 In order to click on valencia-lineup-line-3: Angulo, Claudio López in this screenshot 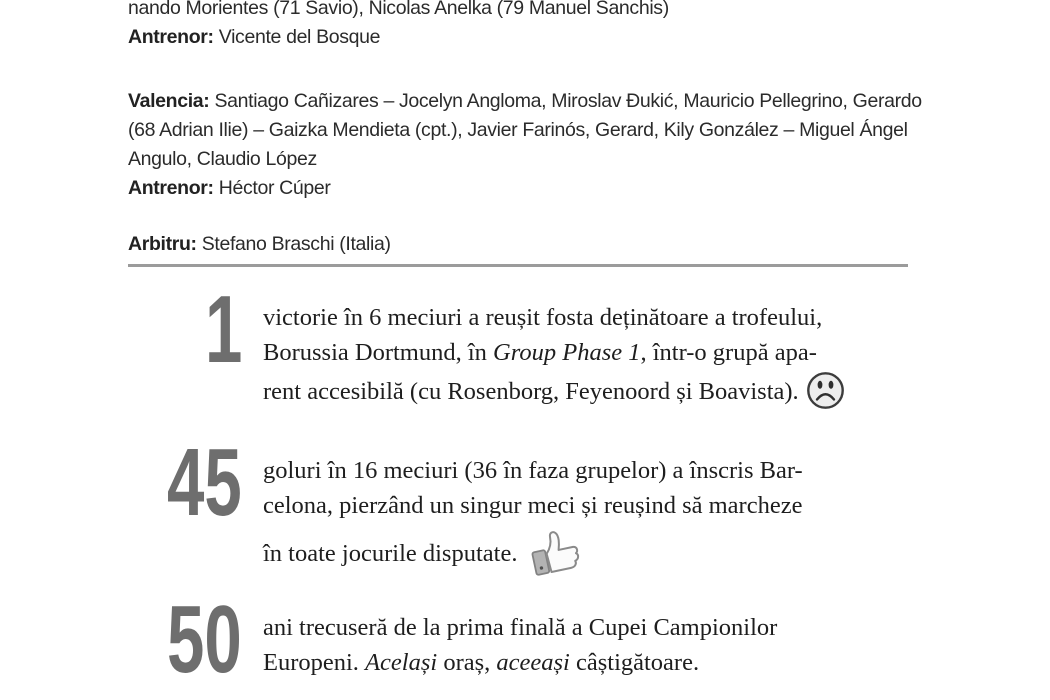, I will do `click(222, 159)`.